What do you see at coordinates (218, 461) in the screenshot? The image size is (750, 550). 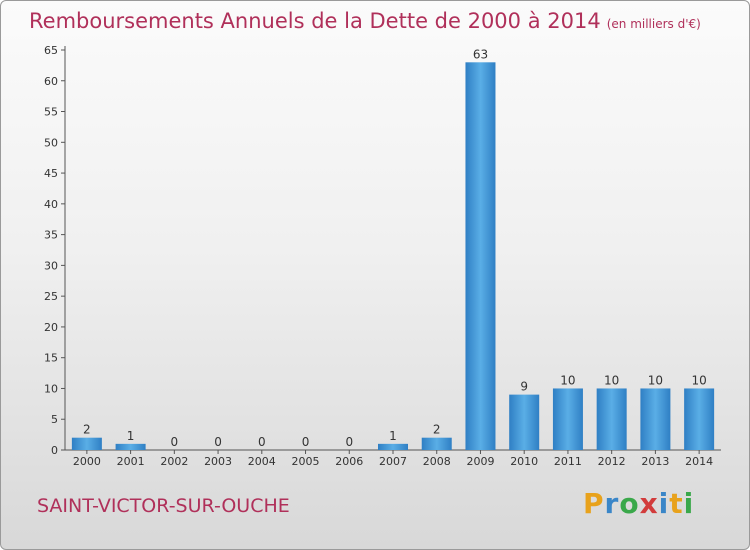 I see `x-tick-label: 2003` at bounding box center [218, 461].